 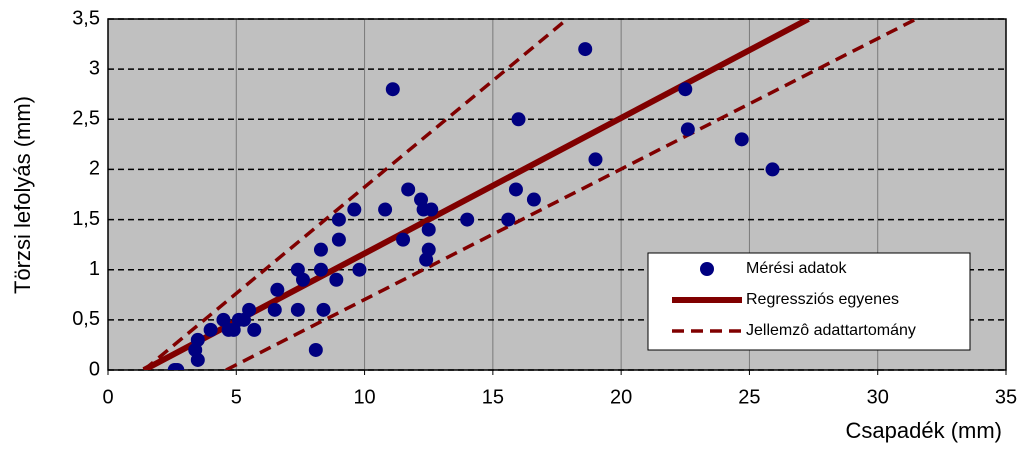 I want to click on x-tick-label: 20, so click(x=621, y=397).